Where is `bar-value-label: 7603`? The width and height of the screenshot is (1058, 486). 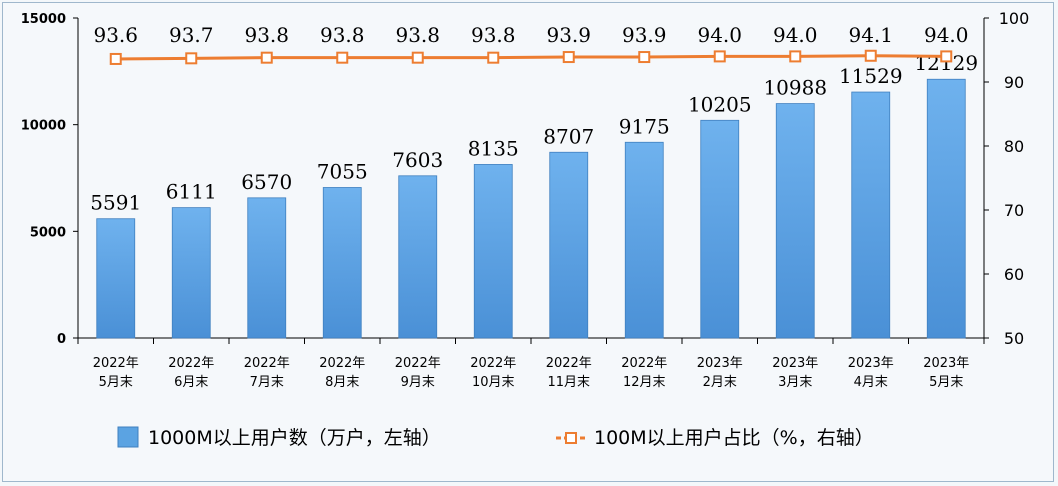 bar-value-label: 7603 is located at coordinates (417, 160).